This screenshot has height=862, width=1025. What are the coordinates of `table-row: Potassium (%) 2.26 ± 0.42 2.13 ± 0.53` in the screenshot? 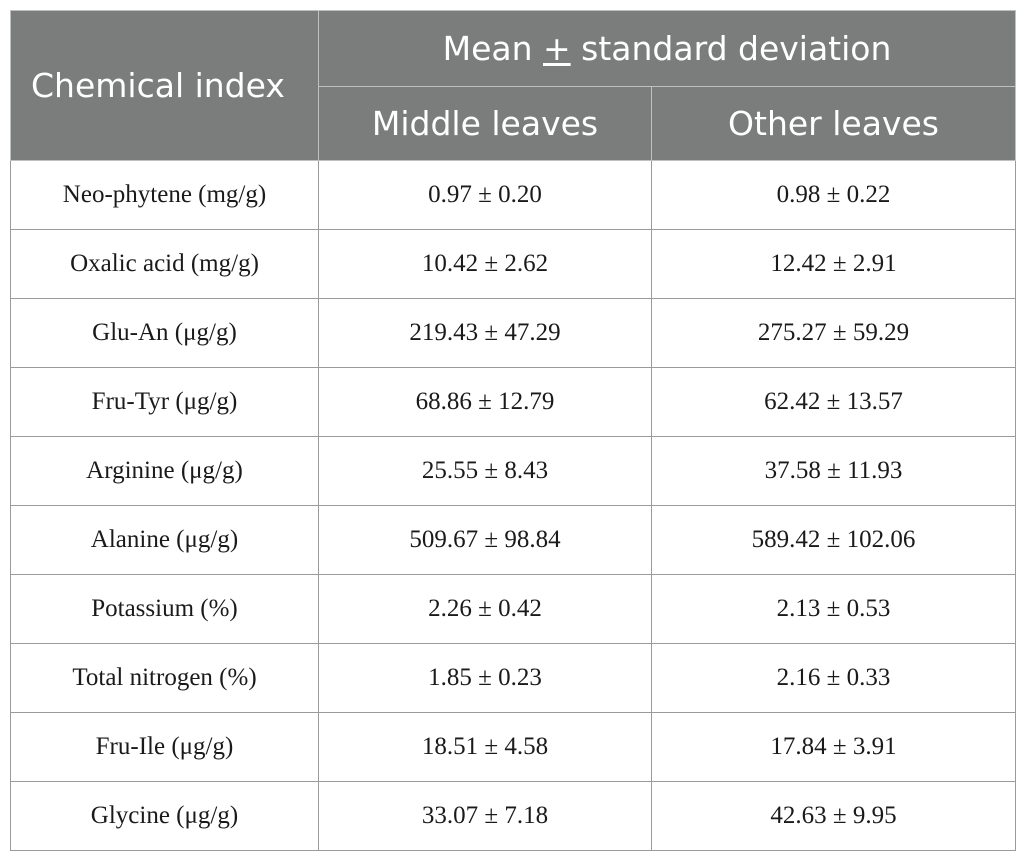 It's located at (513, 609).